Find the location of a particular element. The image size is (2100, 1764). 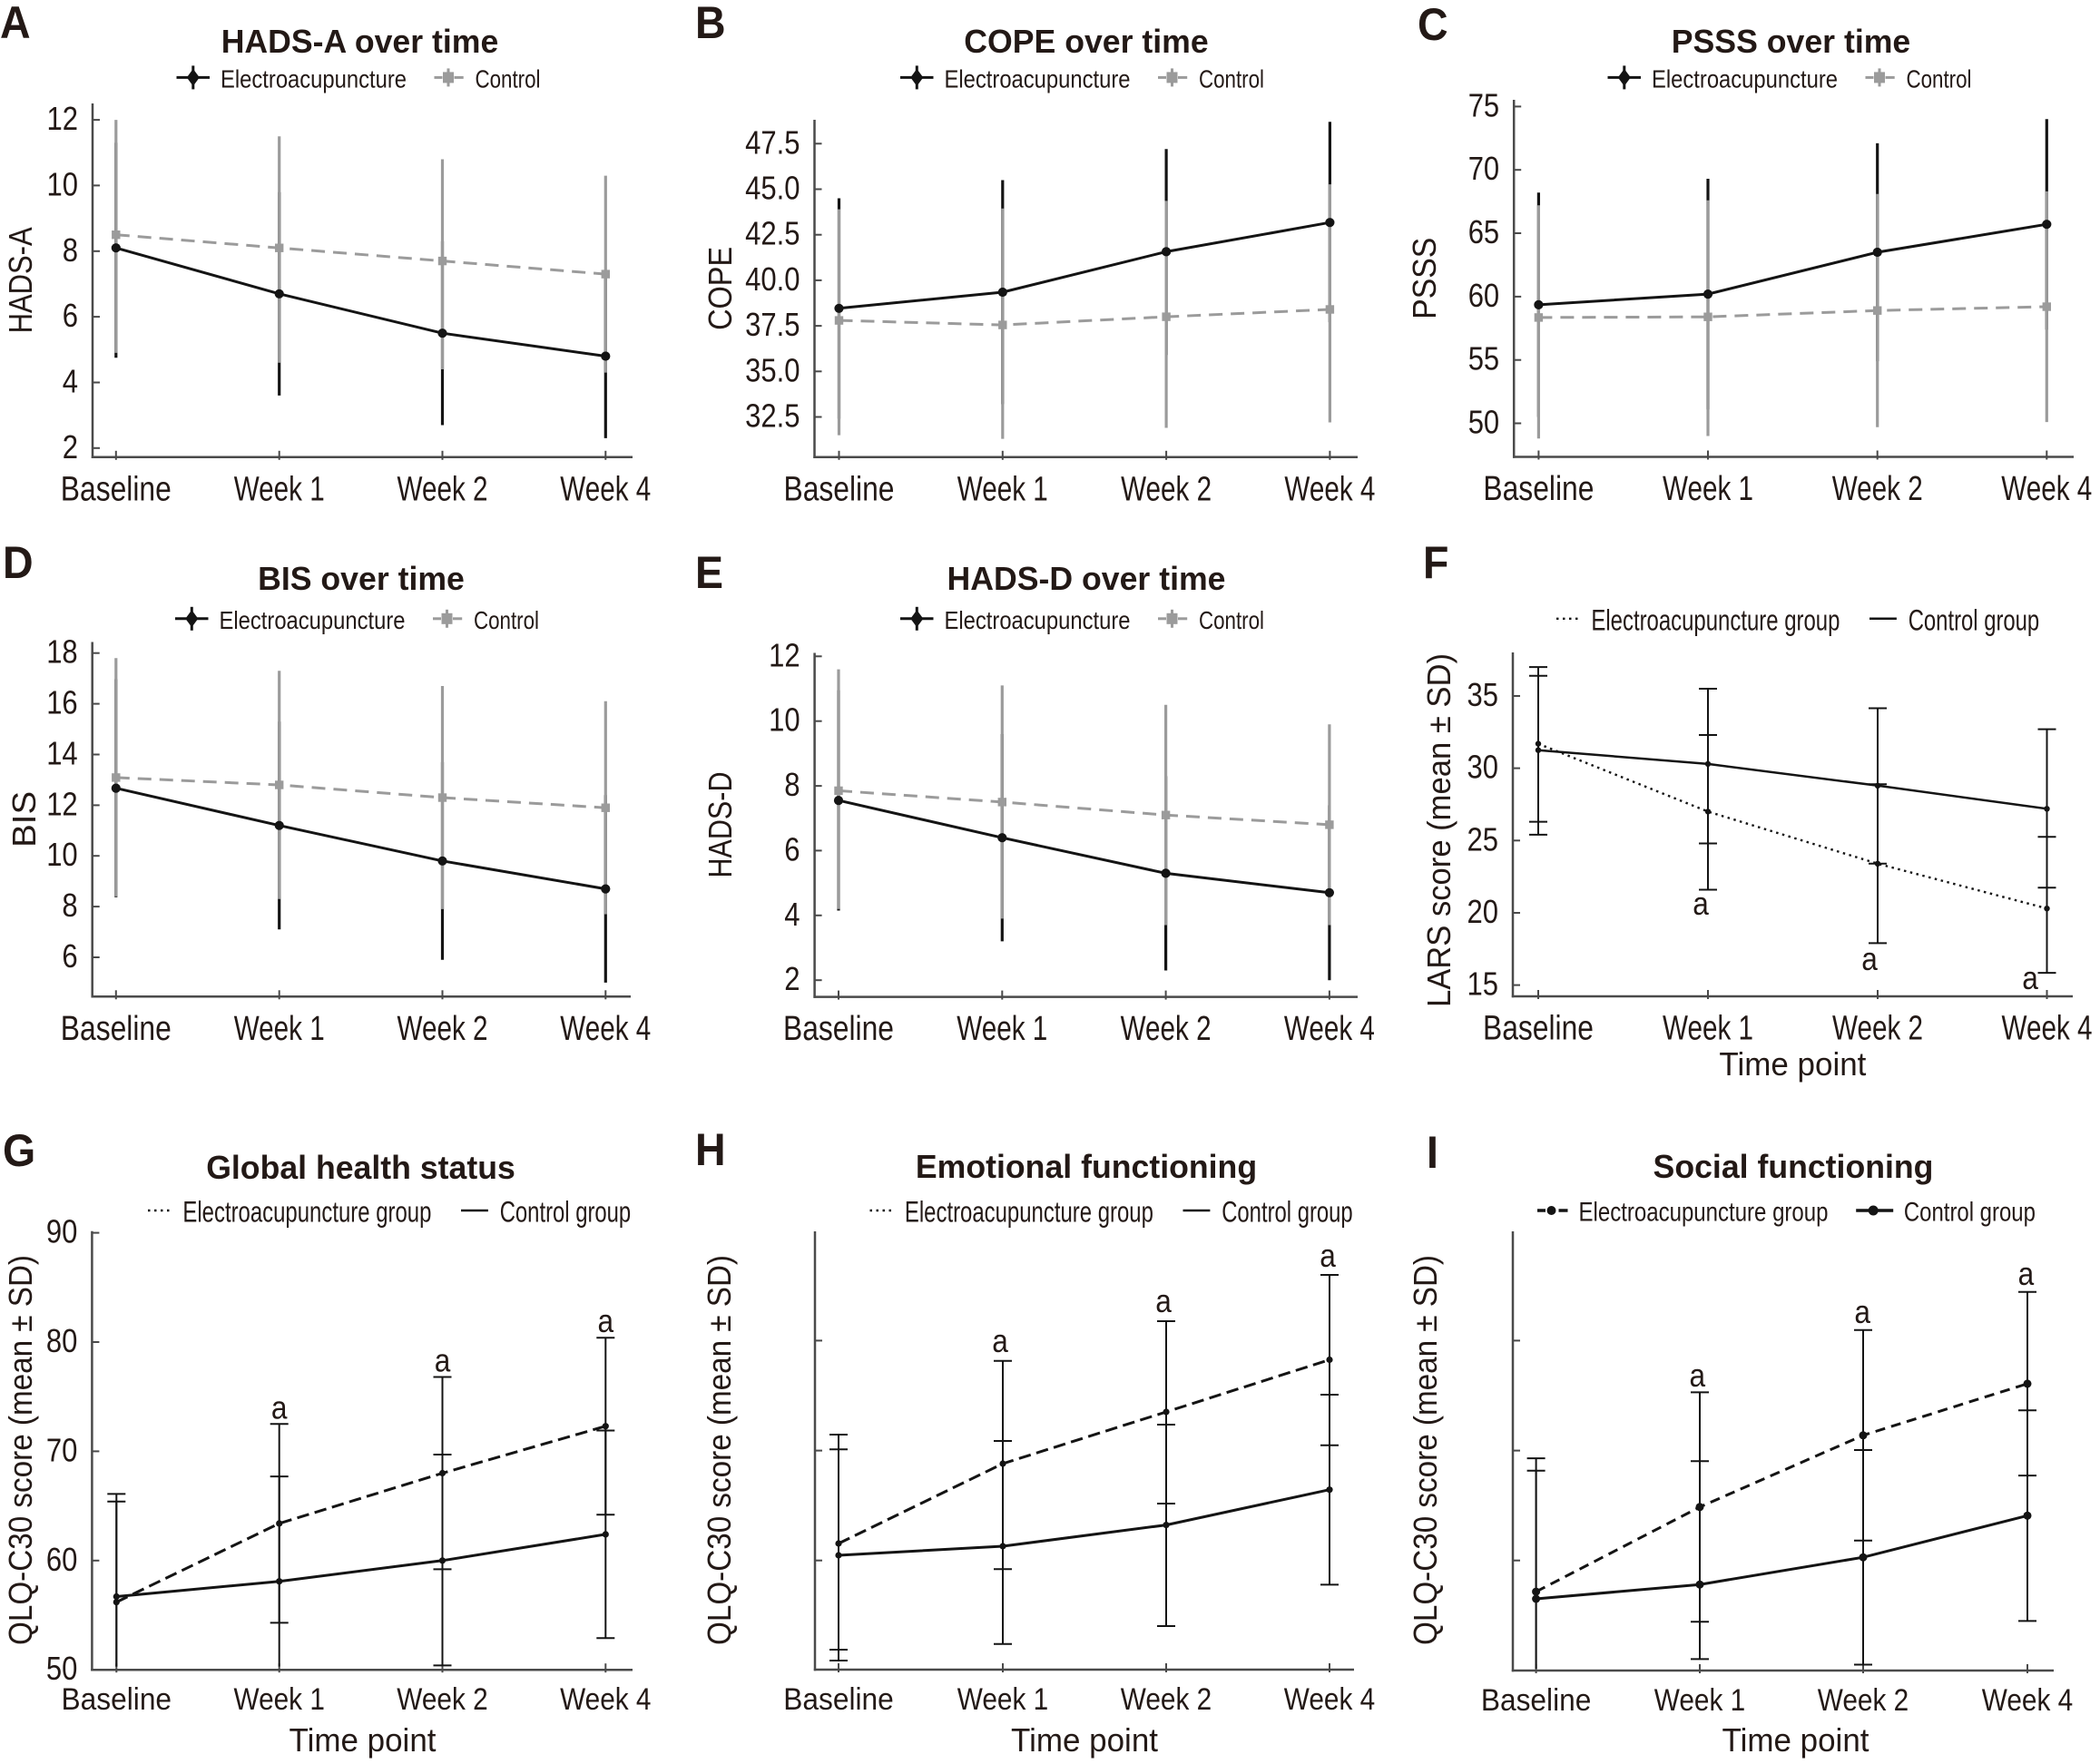

svg-text: HADS-D is located at coordinates (720, 825).